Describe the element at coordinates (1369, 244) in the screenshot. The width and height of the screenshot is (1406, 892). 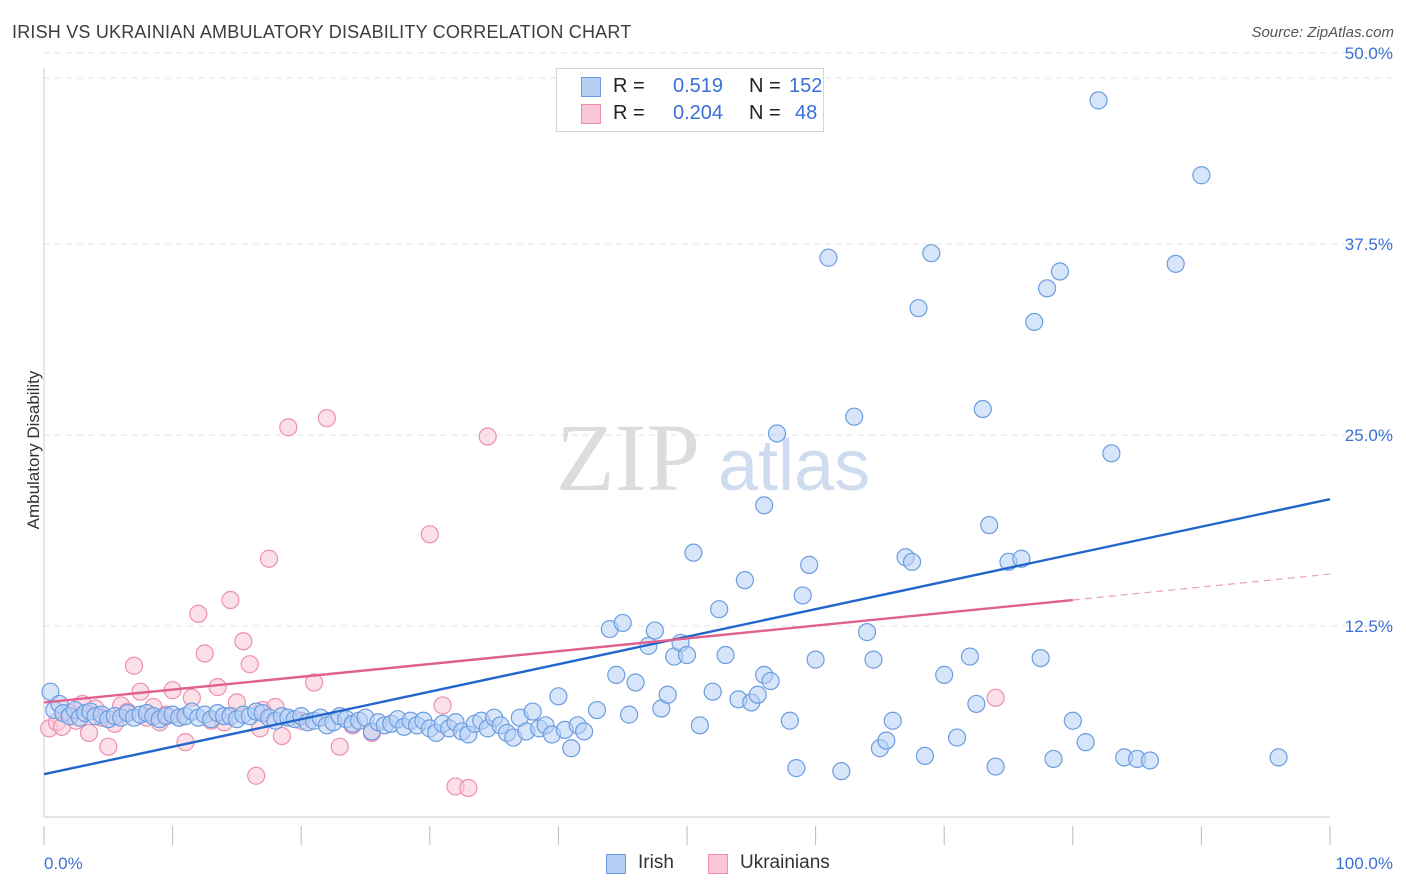
I see `y-tick-label: 37.5%` at that location.